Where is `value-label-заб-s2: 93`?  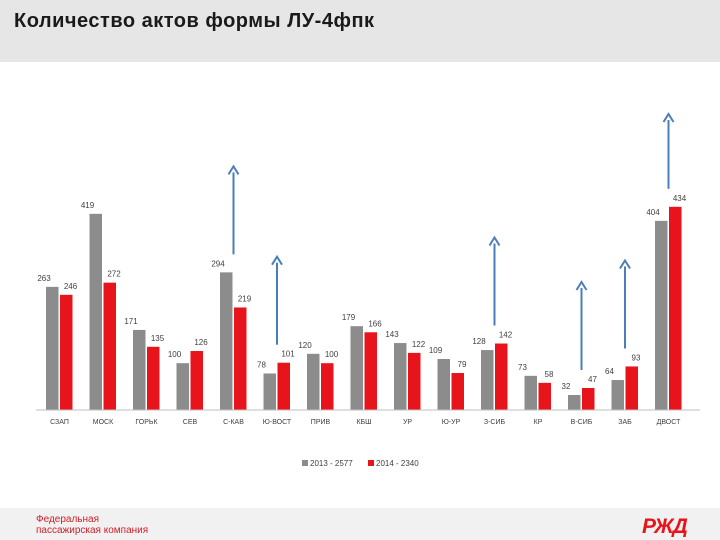 value-label-заб-s2: 93 is located at coordinates (636, 357).